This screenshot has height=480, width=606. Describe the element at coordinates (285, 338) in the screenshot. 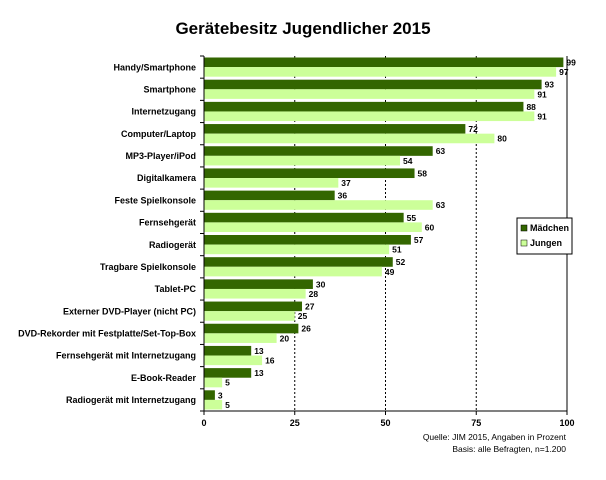

I see `data-label-jungen: 20` at that location.